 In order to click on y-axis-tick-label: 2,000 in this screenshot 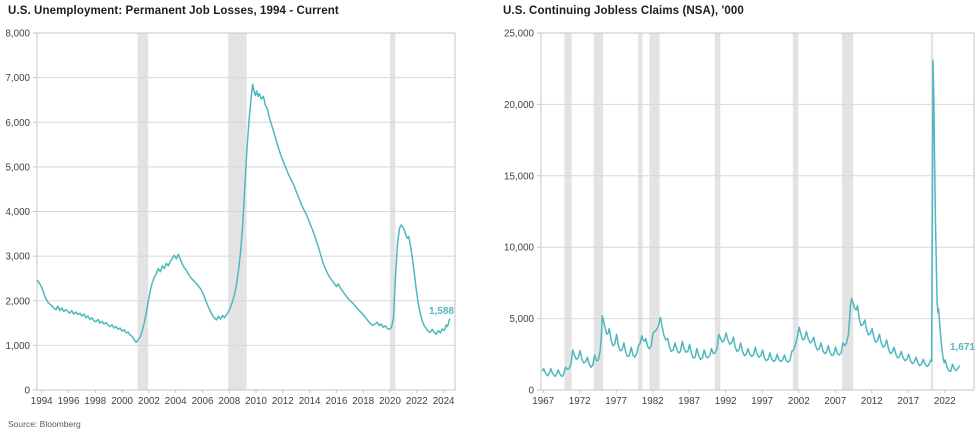, I will do `click(17, 301)`.